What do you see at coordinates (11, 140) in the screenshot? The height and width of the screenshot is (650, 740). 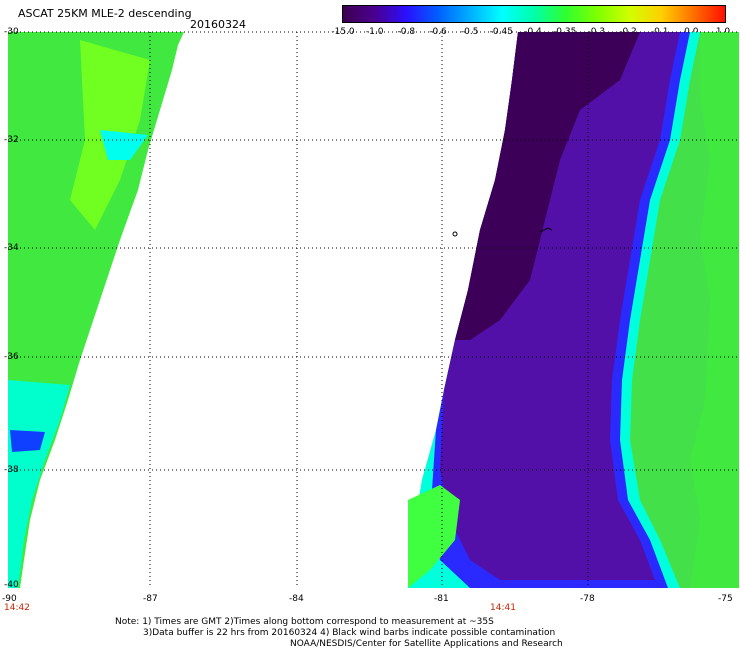 I see `lat-label: -32` at bounding box center [11, 140].